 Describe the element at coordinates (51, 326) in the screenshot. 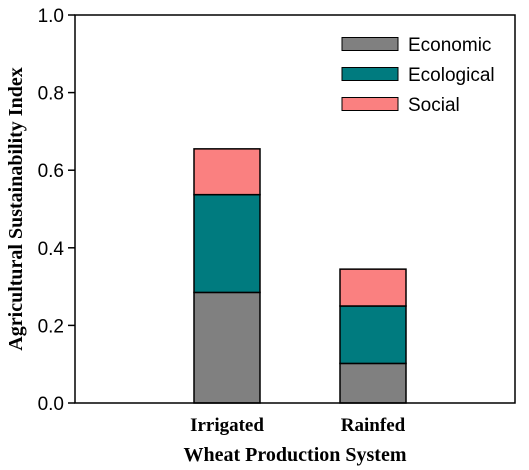

I see `y-tick-label: 0.2` at that location.